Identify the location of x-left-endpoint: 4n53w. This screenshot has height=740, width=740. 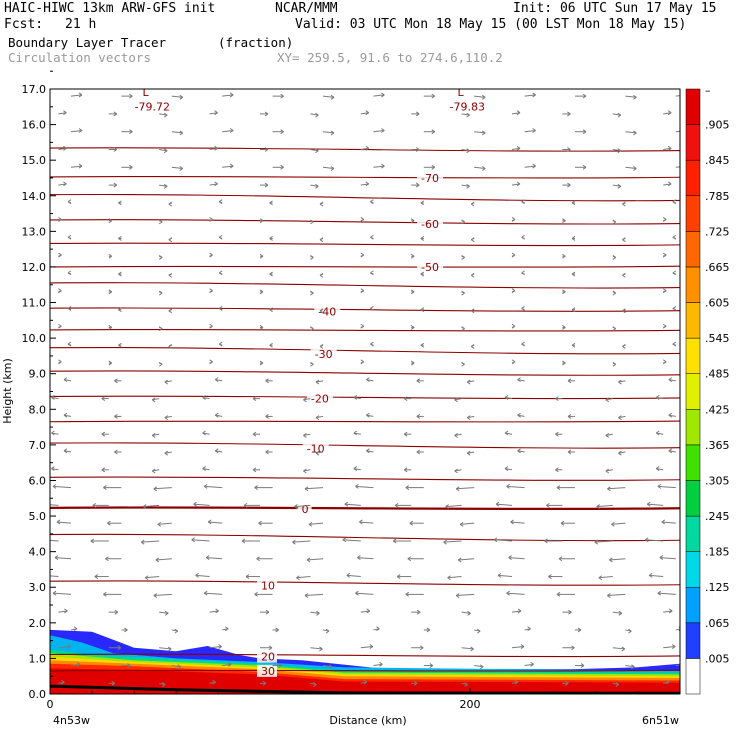
(71, 720).